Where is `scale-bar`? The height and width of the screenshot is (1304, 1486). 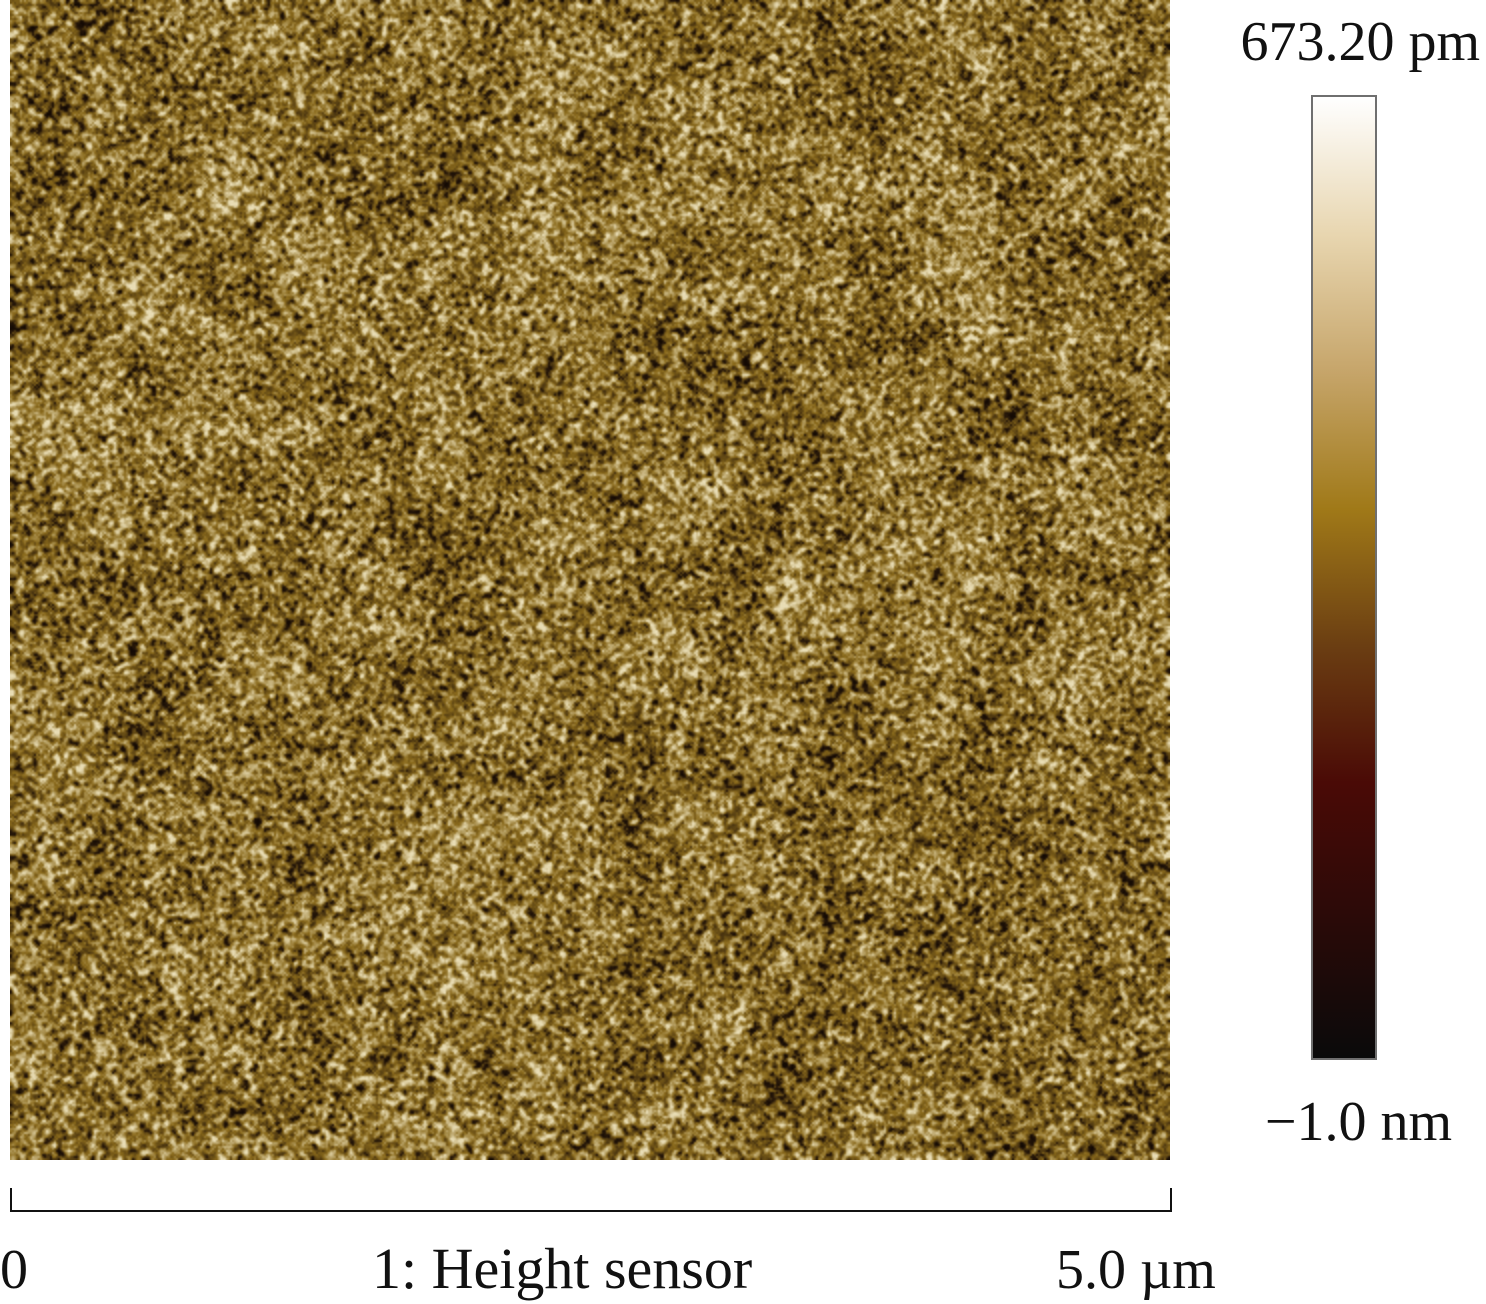
scale-bar is located at coordinates (591, 1200).